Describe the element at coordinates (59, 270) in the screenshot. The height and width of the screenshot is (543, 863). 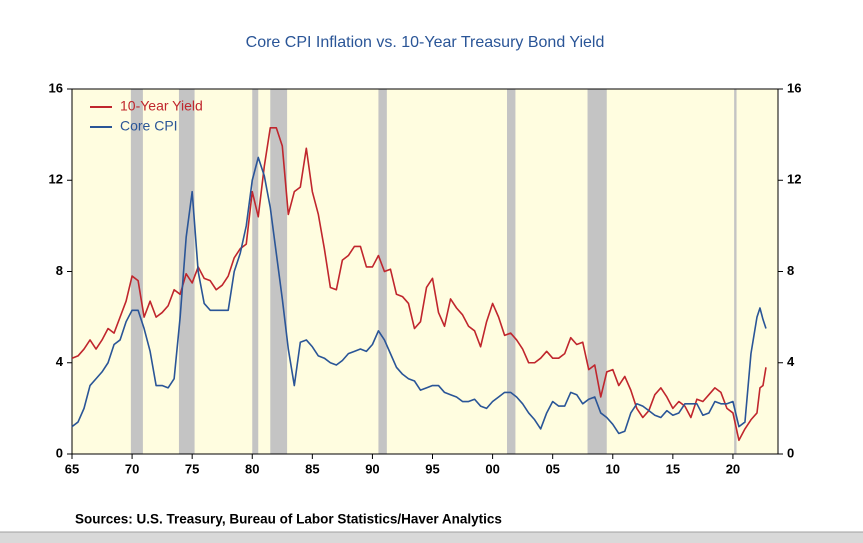
I see `y-tick-label: 8` at that location.